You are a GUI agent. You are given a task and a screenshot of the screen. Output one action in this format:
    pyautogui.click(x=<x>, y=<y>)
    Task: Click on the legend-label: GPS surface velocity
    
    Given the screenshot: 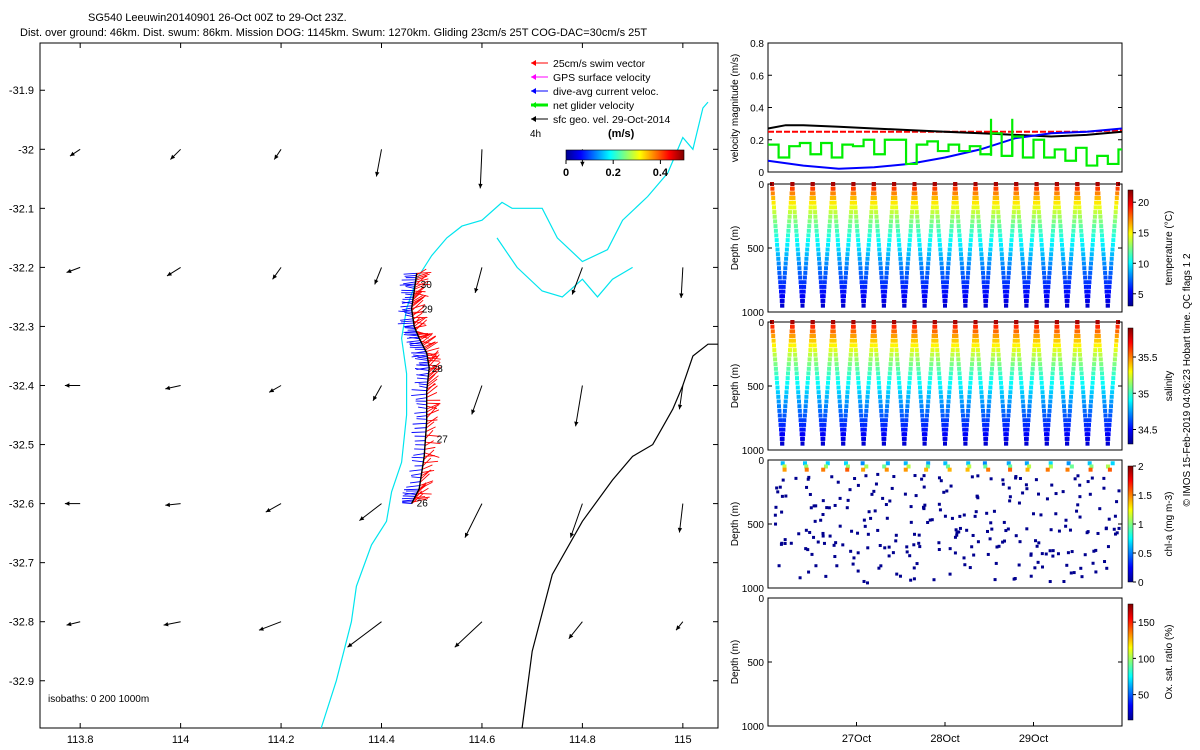 What is the action you would take?
    pyautogui.click(x=602, y=78)
    